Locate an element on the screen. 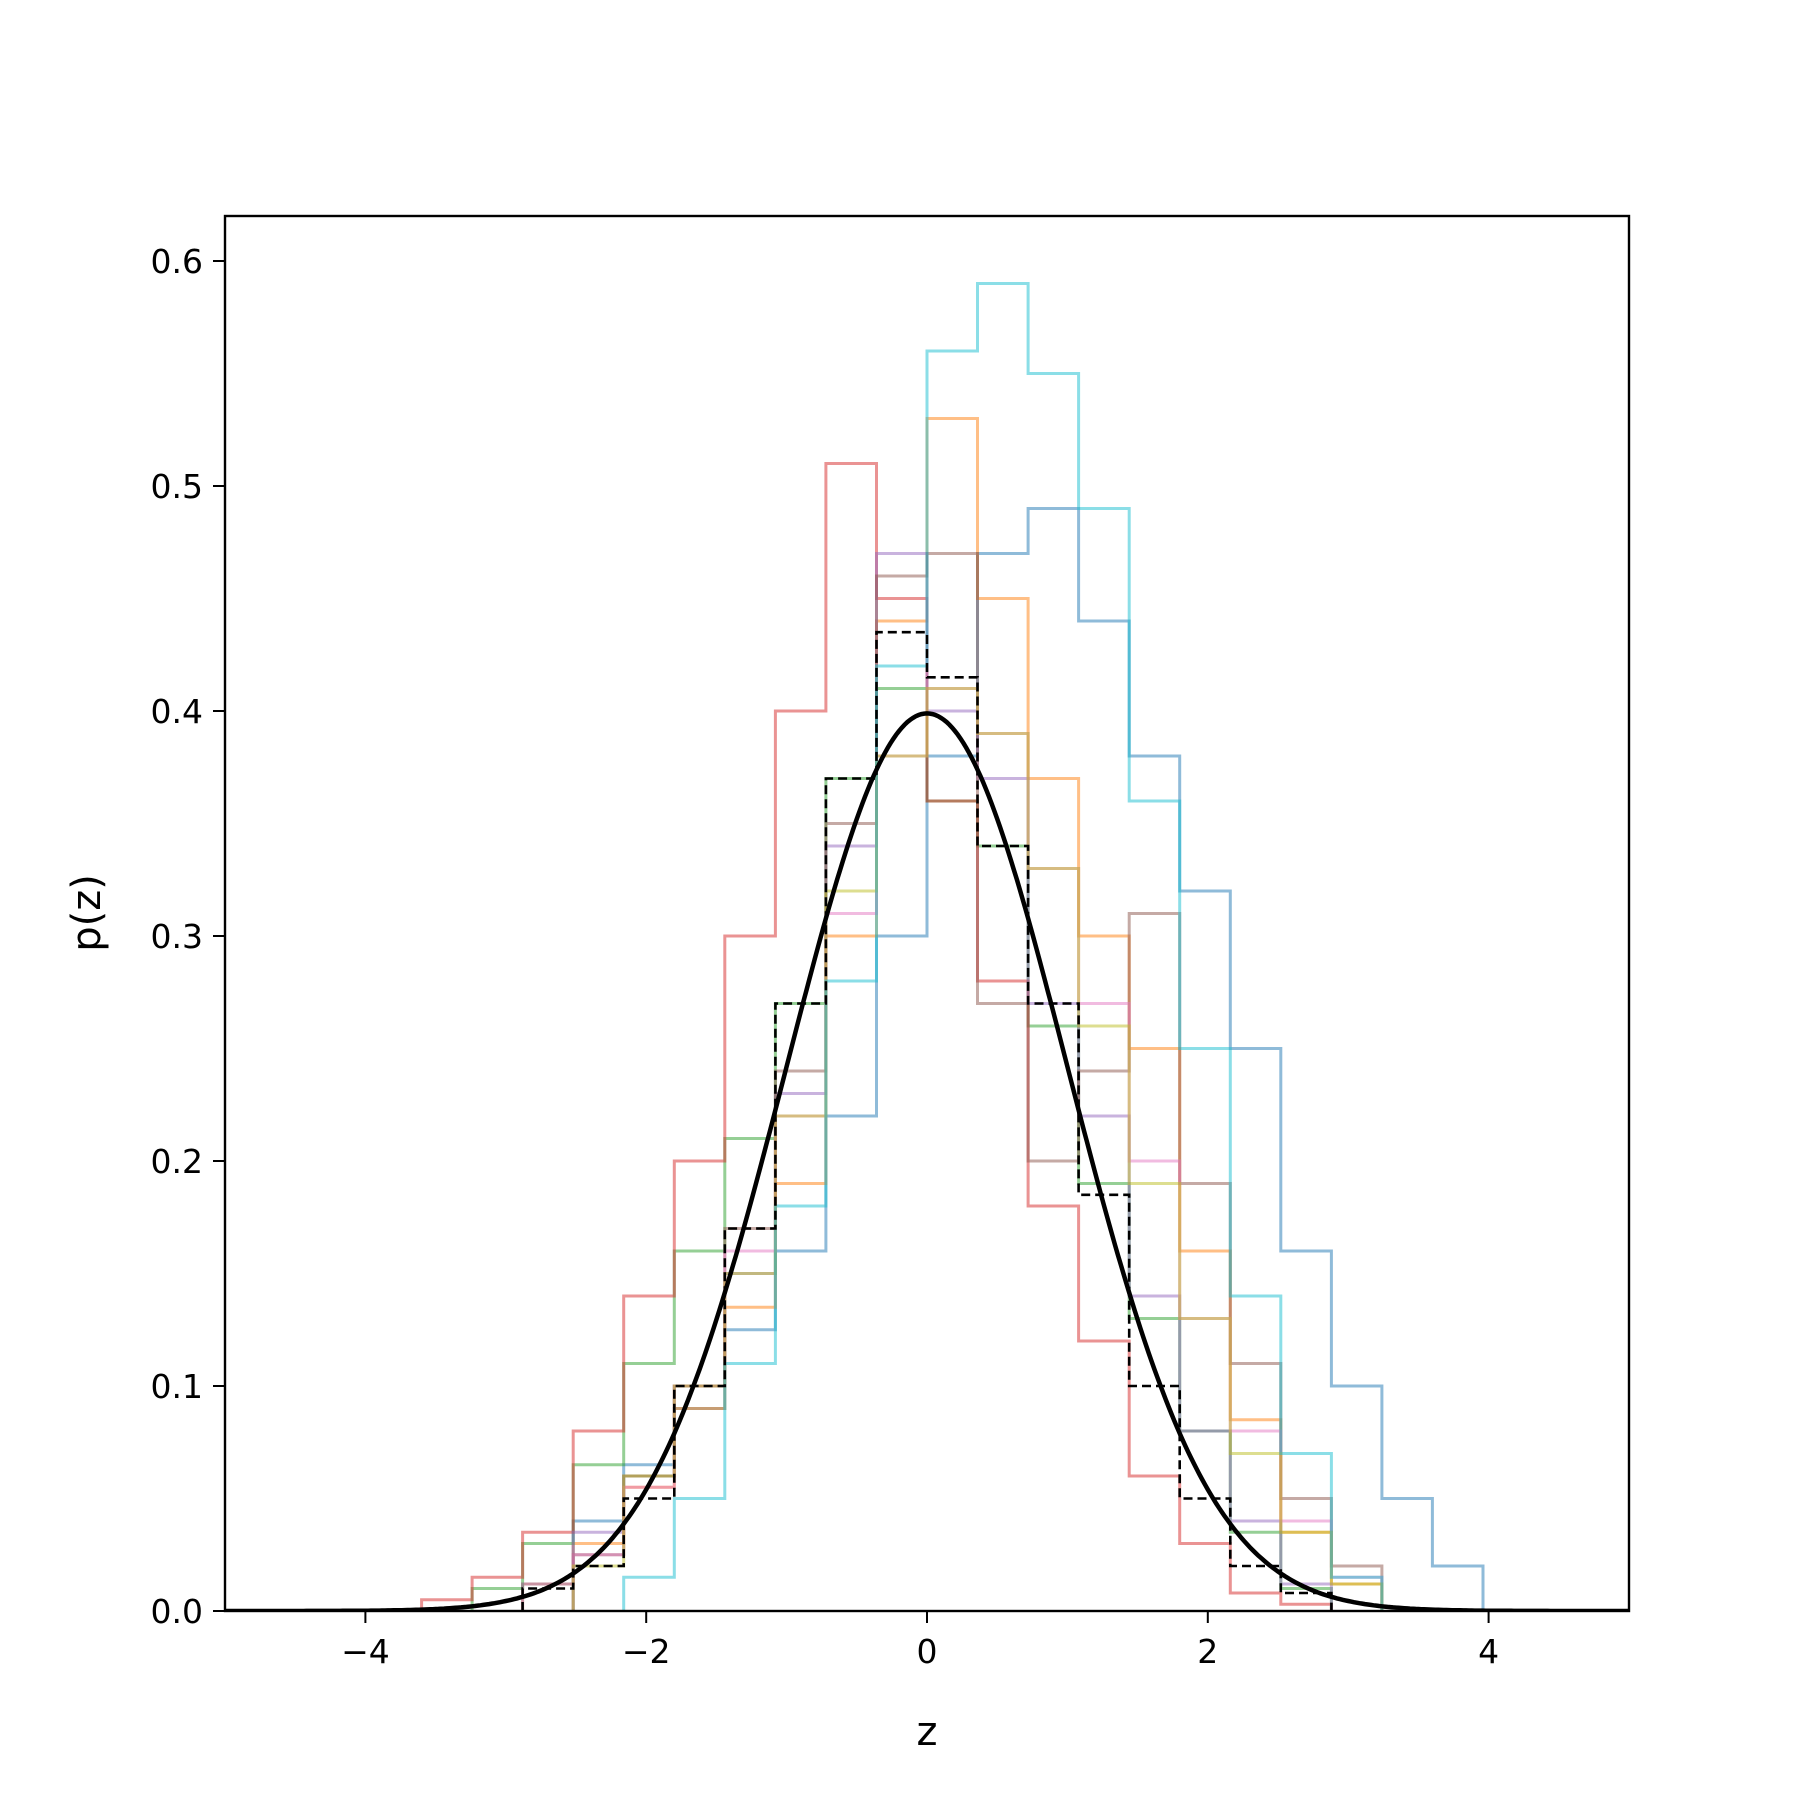 Image resolution: width=1800 pixels, height=1800 pixels. x-tick-label: −2 is located at coordinates (646, 1651).